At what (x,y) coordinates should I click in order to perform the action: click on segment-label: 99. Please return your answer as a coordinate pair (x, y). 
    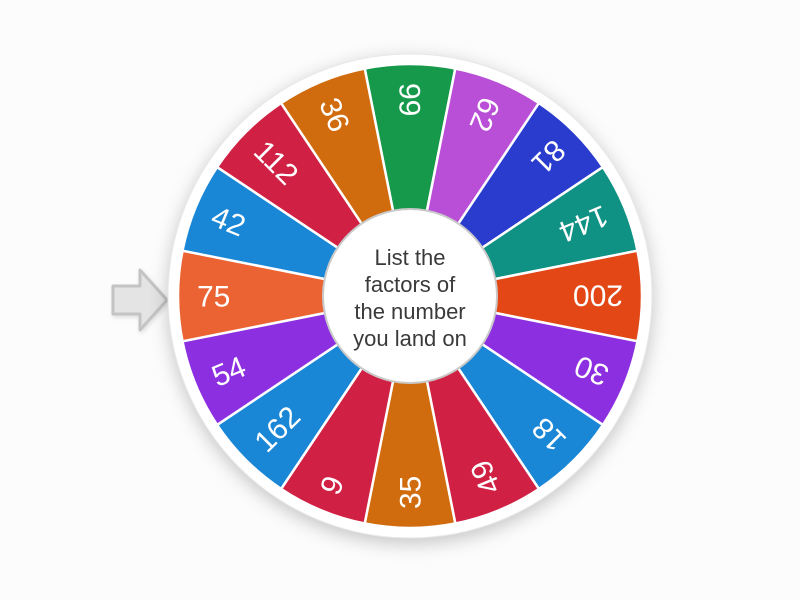
    Looking at the image, I should click on (409, 99).